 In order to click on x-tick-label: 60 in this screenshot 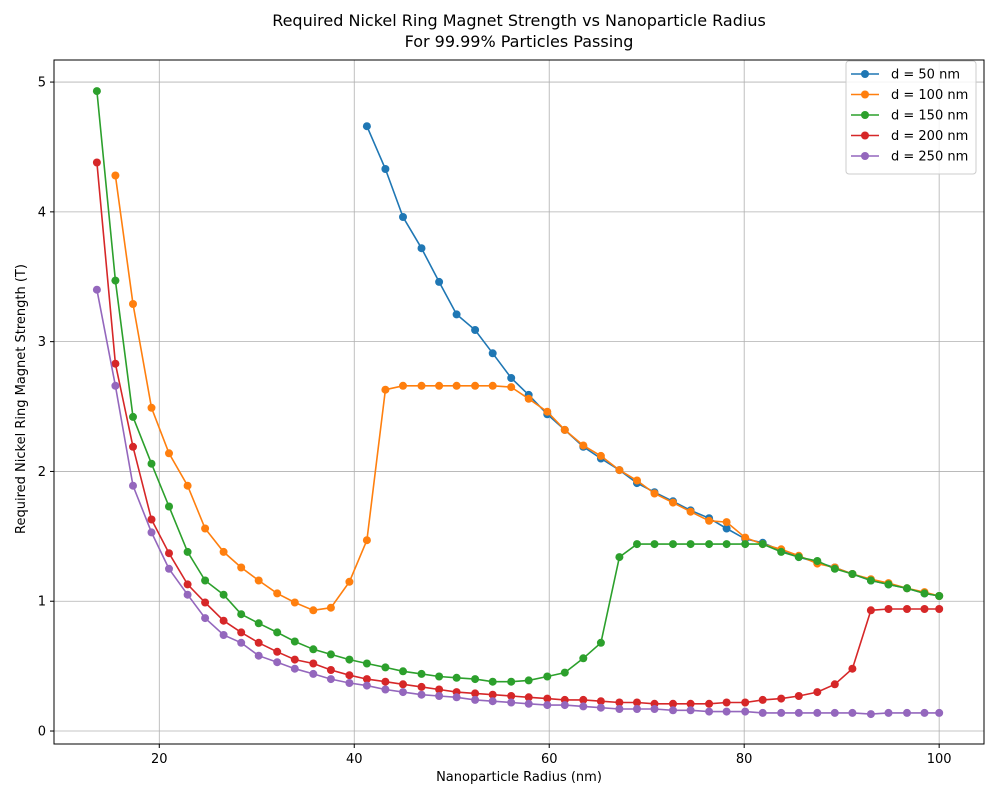, I will do `click(549, 759)`.